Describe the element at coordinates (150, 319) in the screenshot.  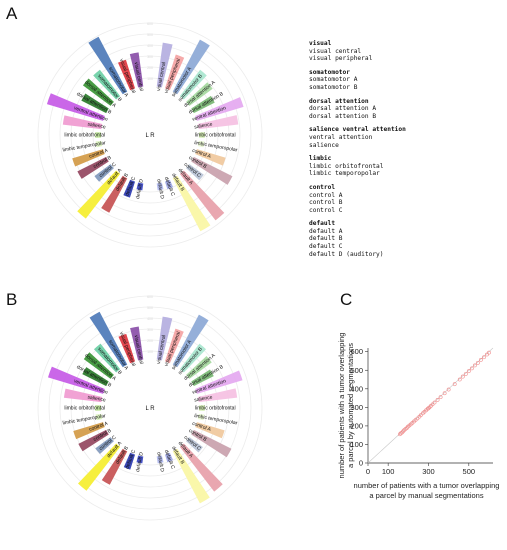
I see `radial-tick-label: 400` at that location.